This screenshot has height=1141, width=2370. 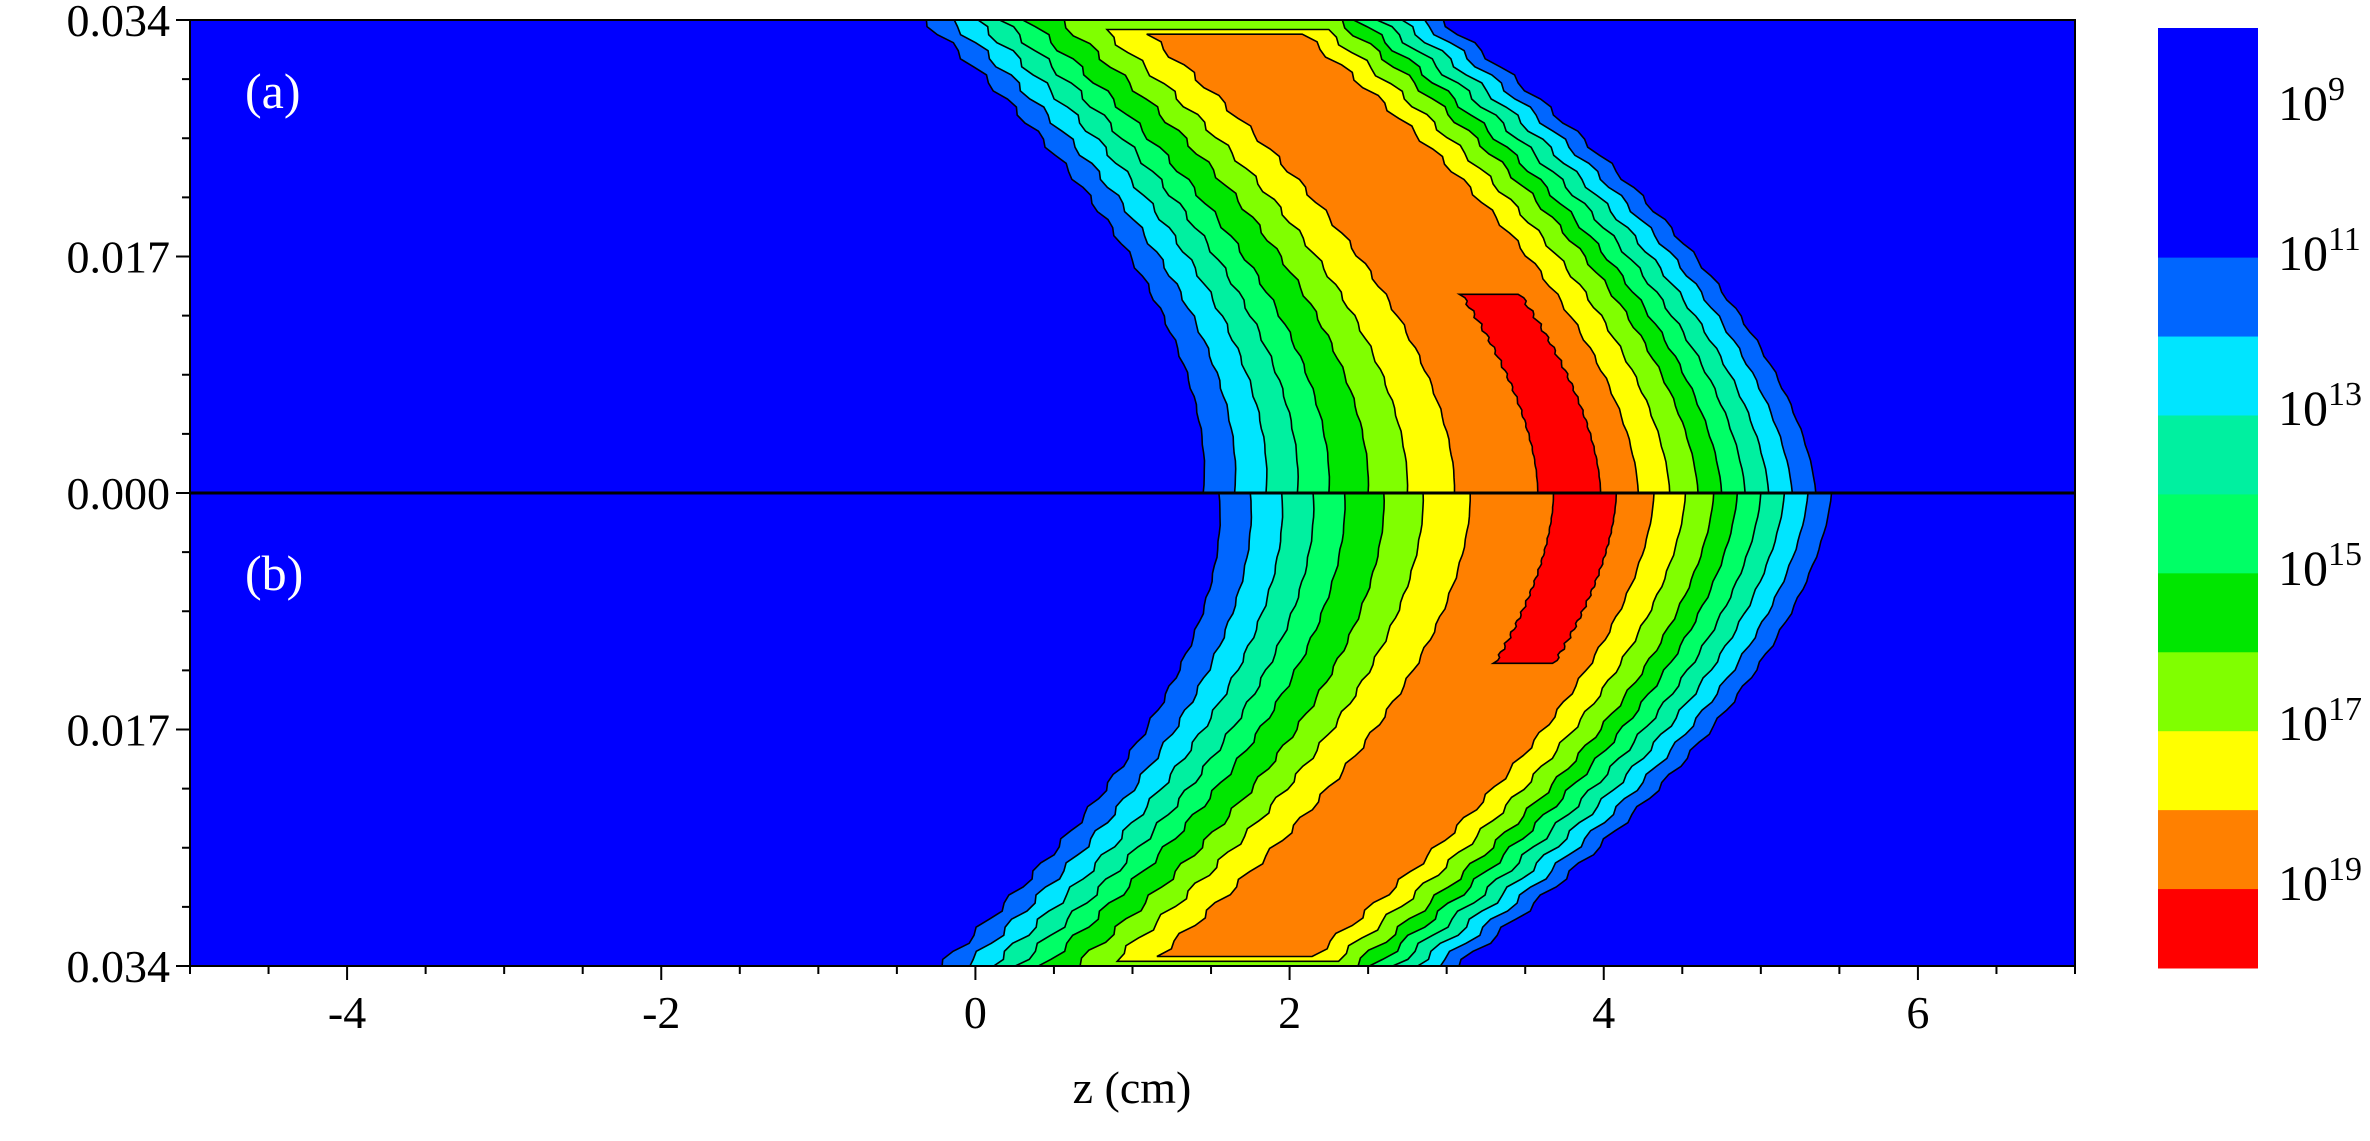 I want to click on panel-label-b: (b), so click(x=274, y=573).